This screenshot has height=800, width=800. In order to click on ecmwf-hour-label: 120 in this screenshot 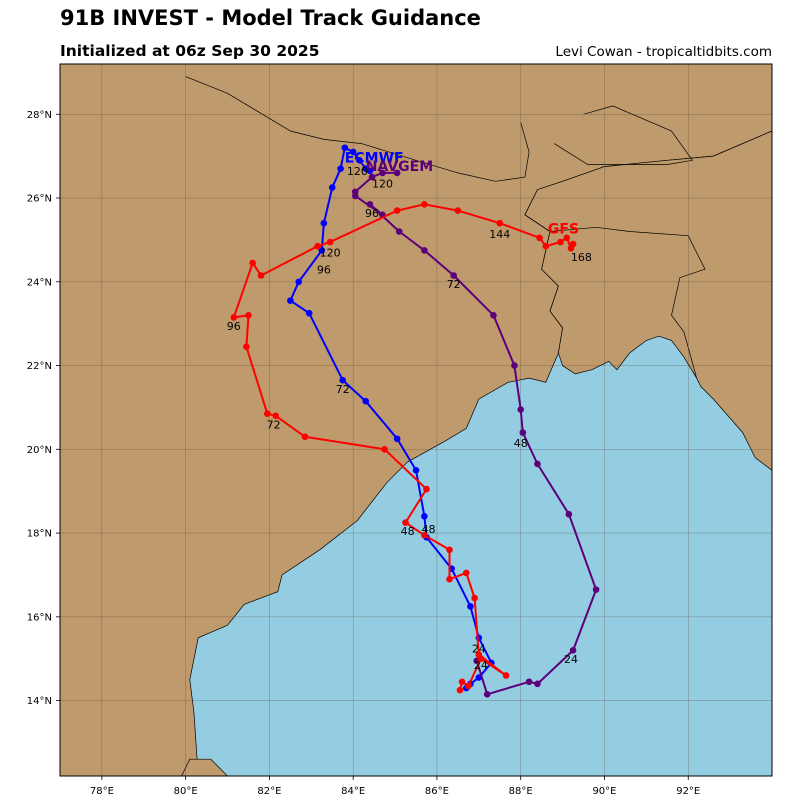, I will do `click(357, 171)`.